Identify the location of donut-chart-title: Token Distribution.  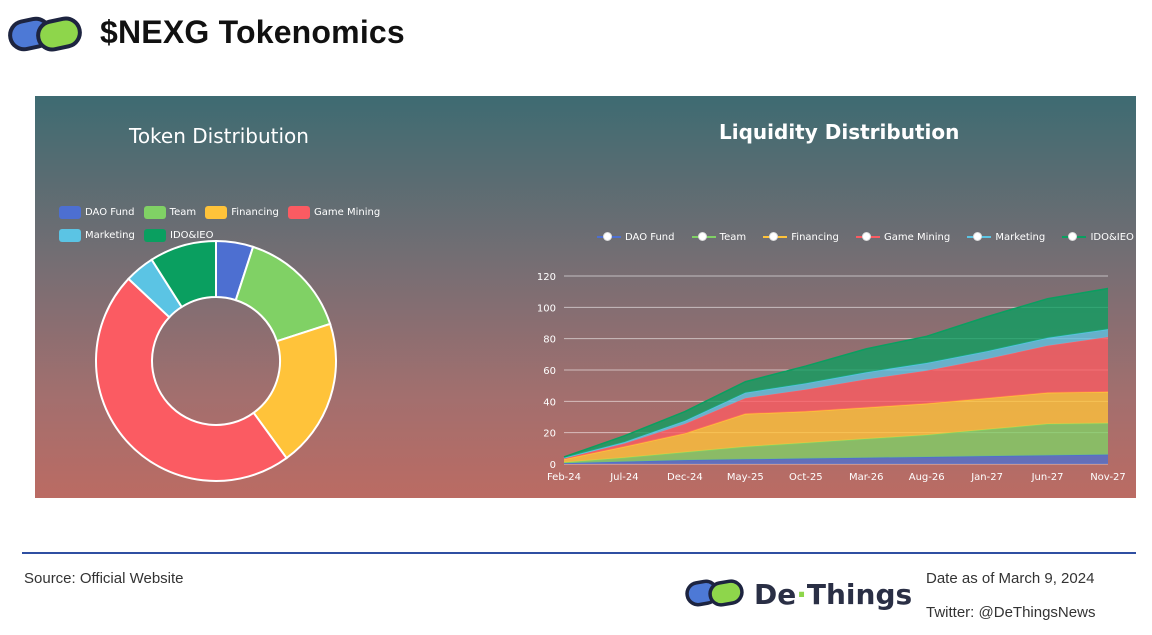
(219, 136).